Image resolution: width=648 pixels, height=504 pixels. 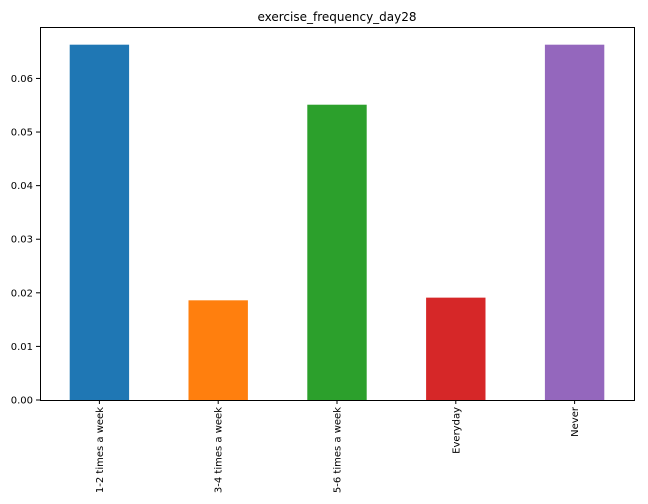 What do you see at coordinates (456, 430) in the screenshot?
I see `x-tick-label: Everyday` at bounding box center [456, 430].